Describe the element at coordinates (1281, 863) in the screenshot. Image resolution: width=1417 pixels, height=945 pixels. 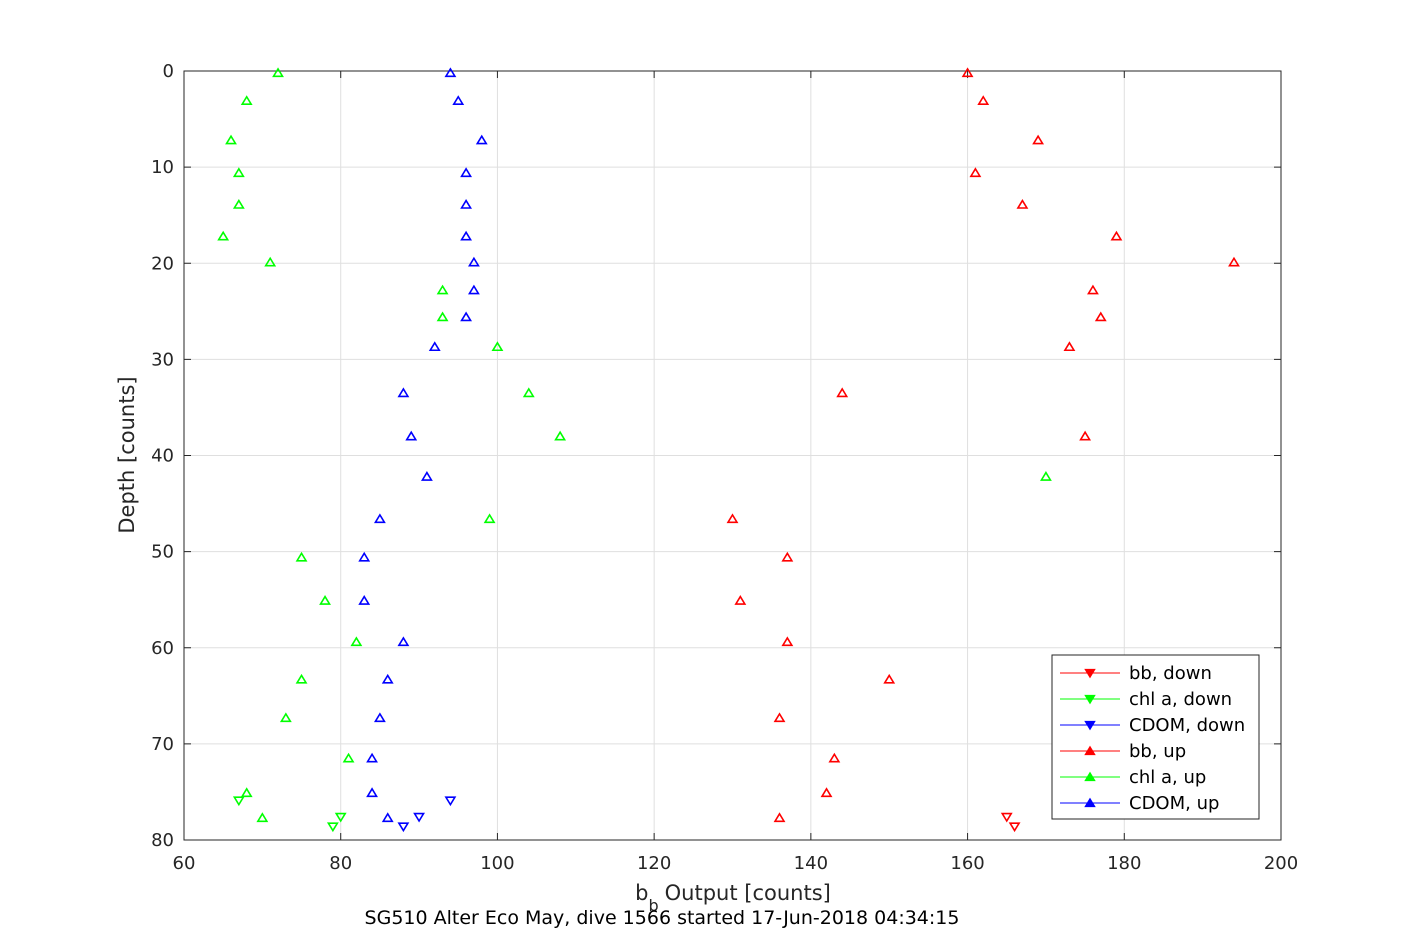
I see `x-tick-label: 200` at that location.